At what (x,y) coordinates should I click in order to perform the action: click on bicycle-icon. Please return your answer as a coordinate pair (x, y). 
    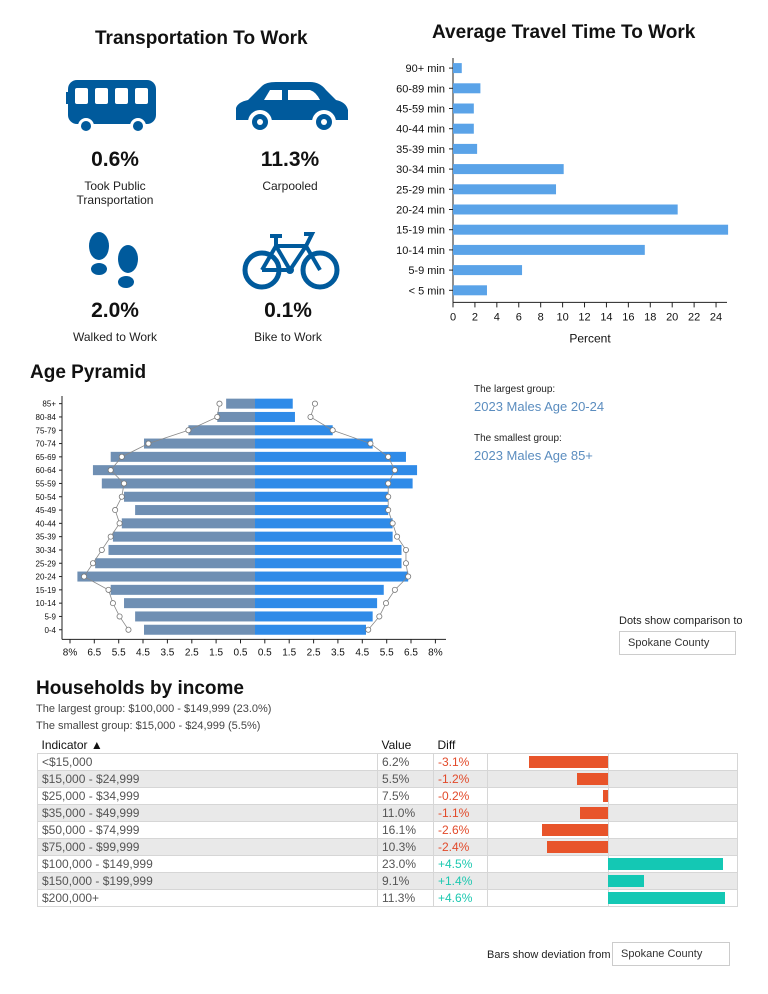
    Looking at the image, I should click on (291, 261).